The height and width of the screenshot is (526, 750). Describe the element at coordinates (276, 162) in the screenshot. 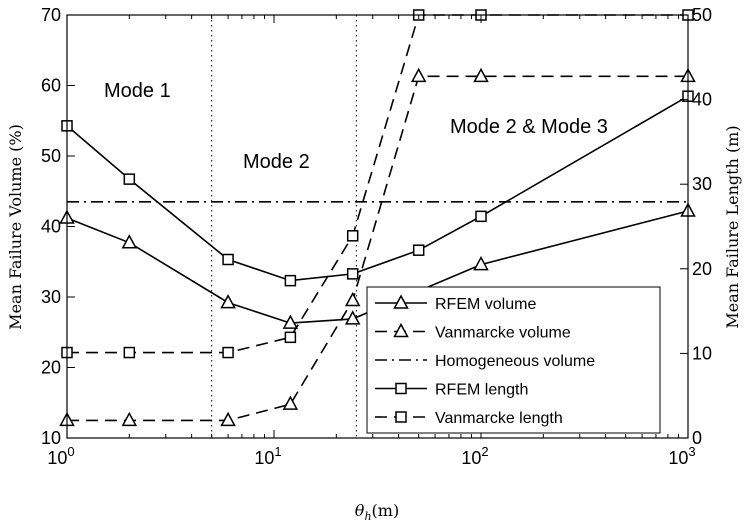

I see `annotation-2: Mode 2` at that location.